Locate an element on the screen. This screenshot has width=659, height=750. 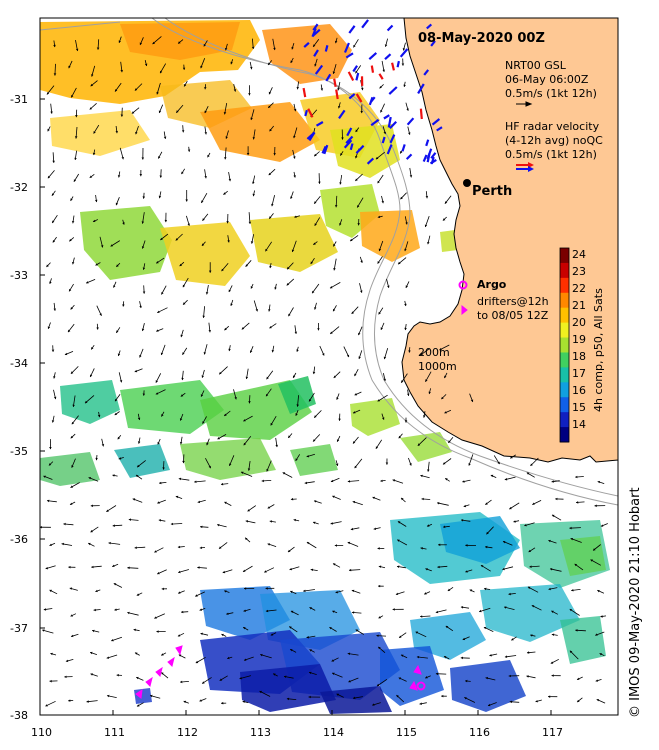
sst-colorbar is located at coordinates (564, 345).